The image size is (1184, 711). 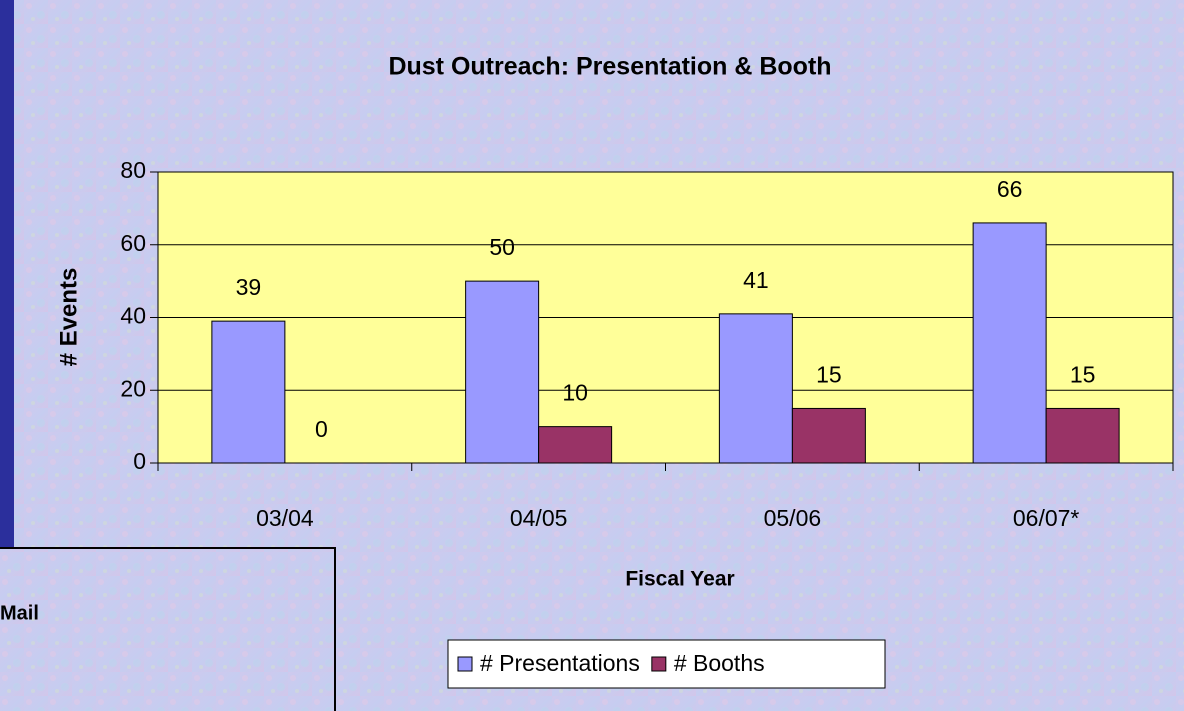 What do you see at coordinates (539, 518) in the screenshot?
I see `x-tick-label: 04/05` at bounding box center [539, 518].